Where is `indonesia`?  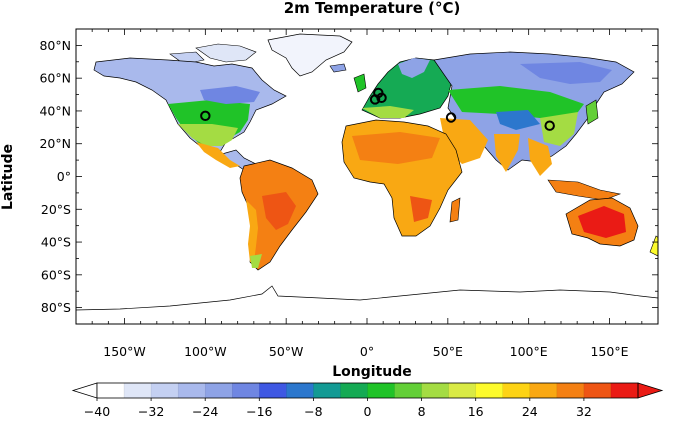
indonesia is located at coordinates (584, 190).